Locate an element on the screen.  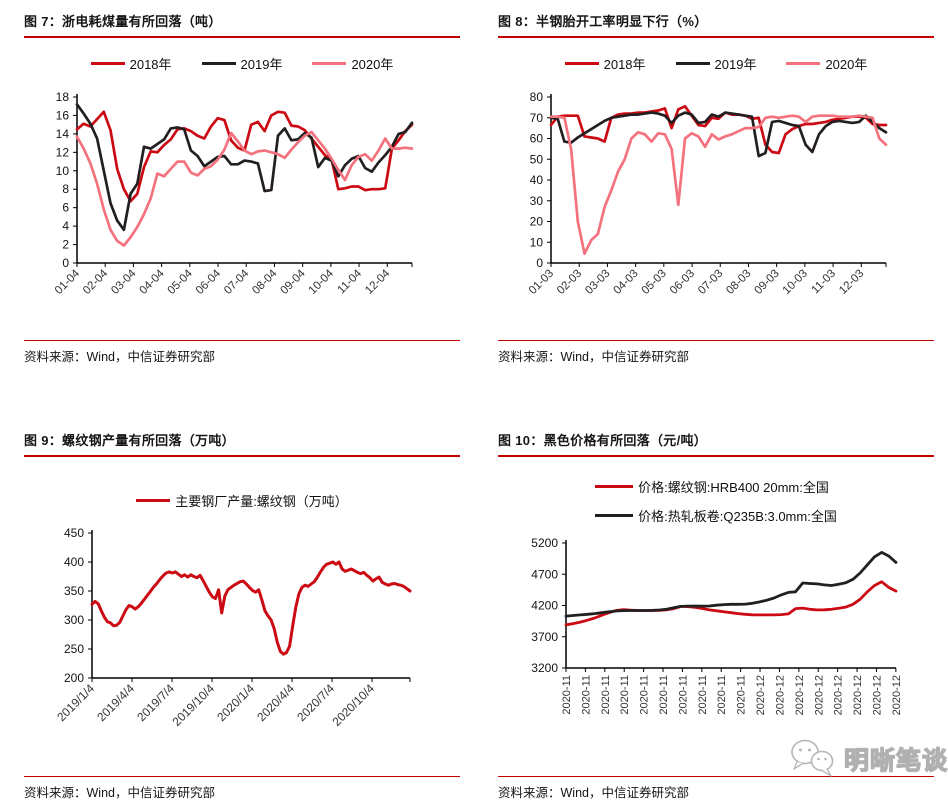
svg-text: 02-04 is located at coordinates (96, 282).